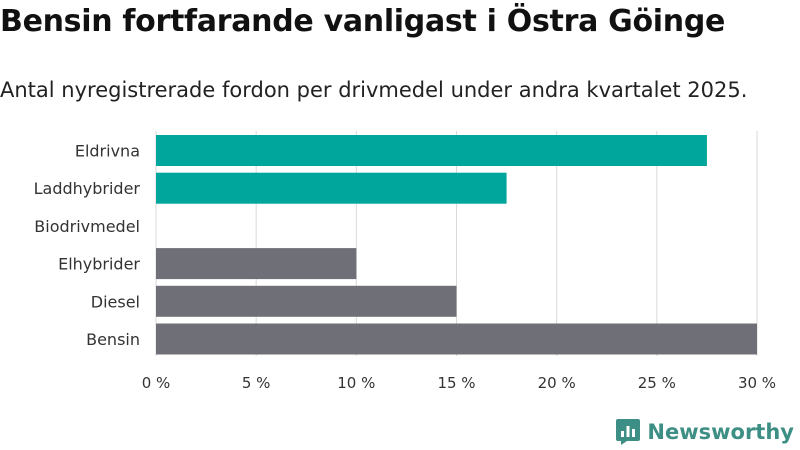 The image size is (800, 450). What do you see at coordinates (356, 383) in the screenshot?
I see `x-tick-label: 10 %` at bounding box center [356, 383].